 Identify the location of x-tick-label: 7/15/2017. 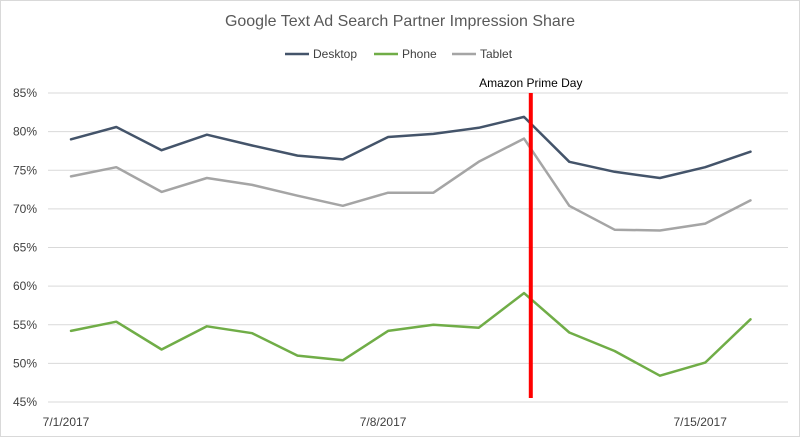
(701, 422).